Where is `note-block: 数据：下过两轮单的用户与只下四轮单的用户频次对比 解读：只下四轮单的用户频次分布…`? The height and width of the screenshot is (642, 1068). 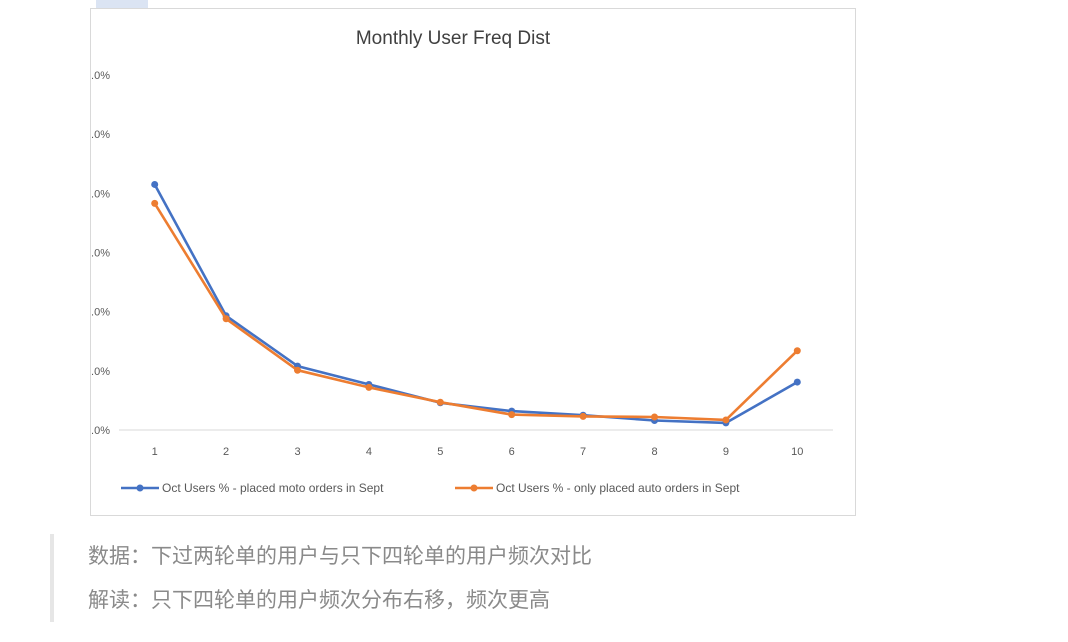
note-block: 数据：下过两轮单的用户与只下四轮单的用户频次对比 解读：只下四轮单的用户频次分布… is located at coordinates (400, 578).